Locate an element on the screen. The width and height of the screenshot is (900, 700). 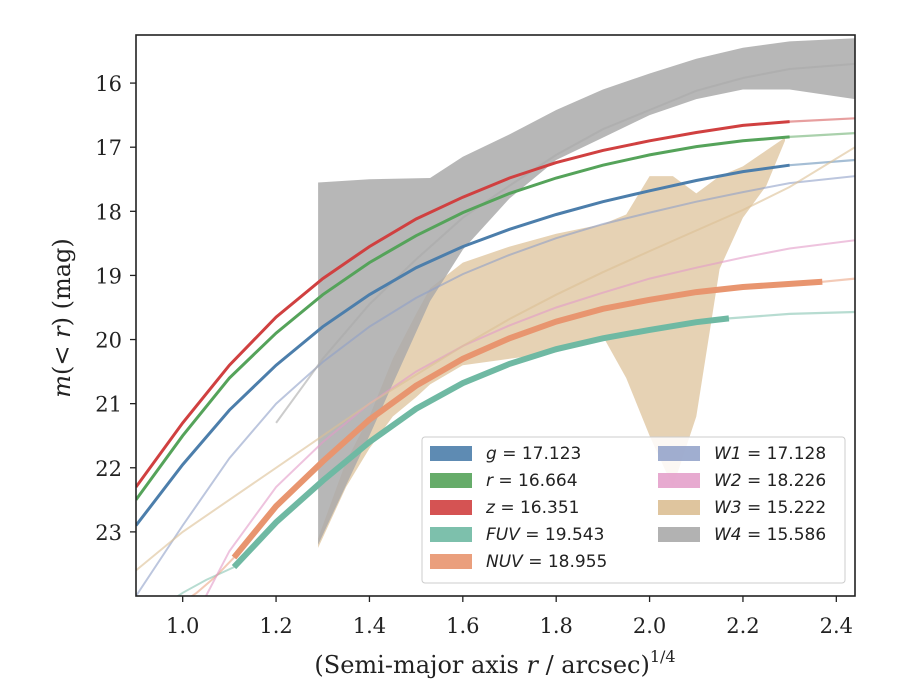
legend-item-w3: W3 = 15.222 is located at coordinates (742, 508).